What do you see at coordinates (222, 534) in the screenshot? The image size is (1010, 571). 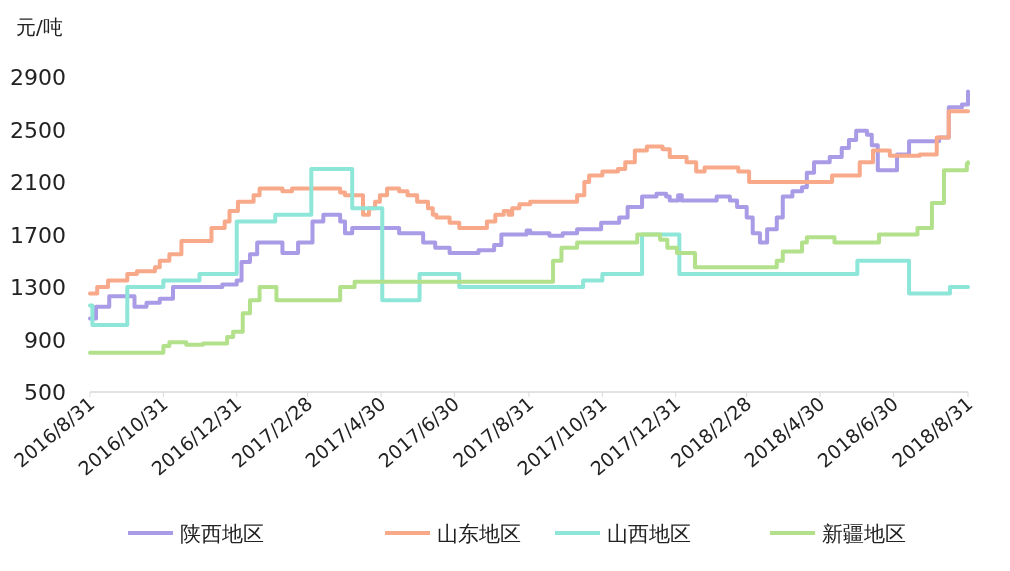 I see `legend-label: 陕西地区` at bounding box center [222, 534].